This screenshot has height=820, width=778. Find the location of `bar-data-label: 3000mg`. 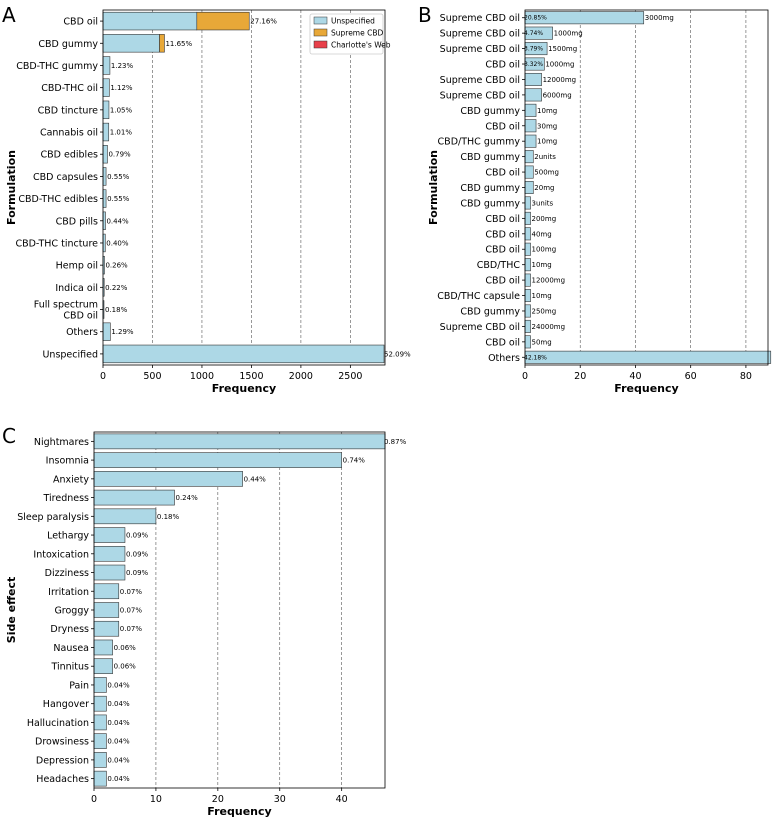

bar-data-label: 3000mg is located at coordinates (659, 18).